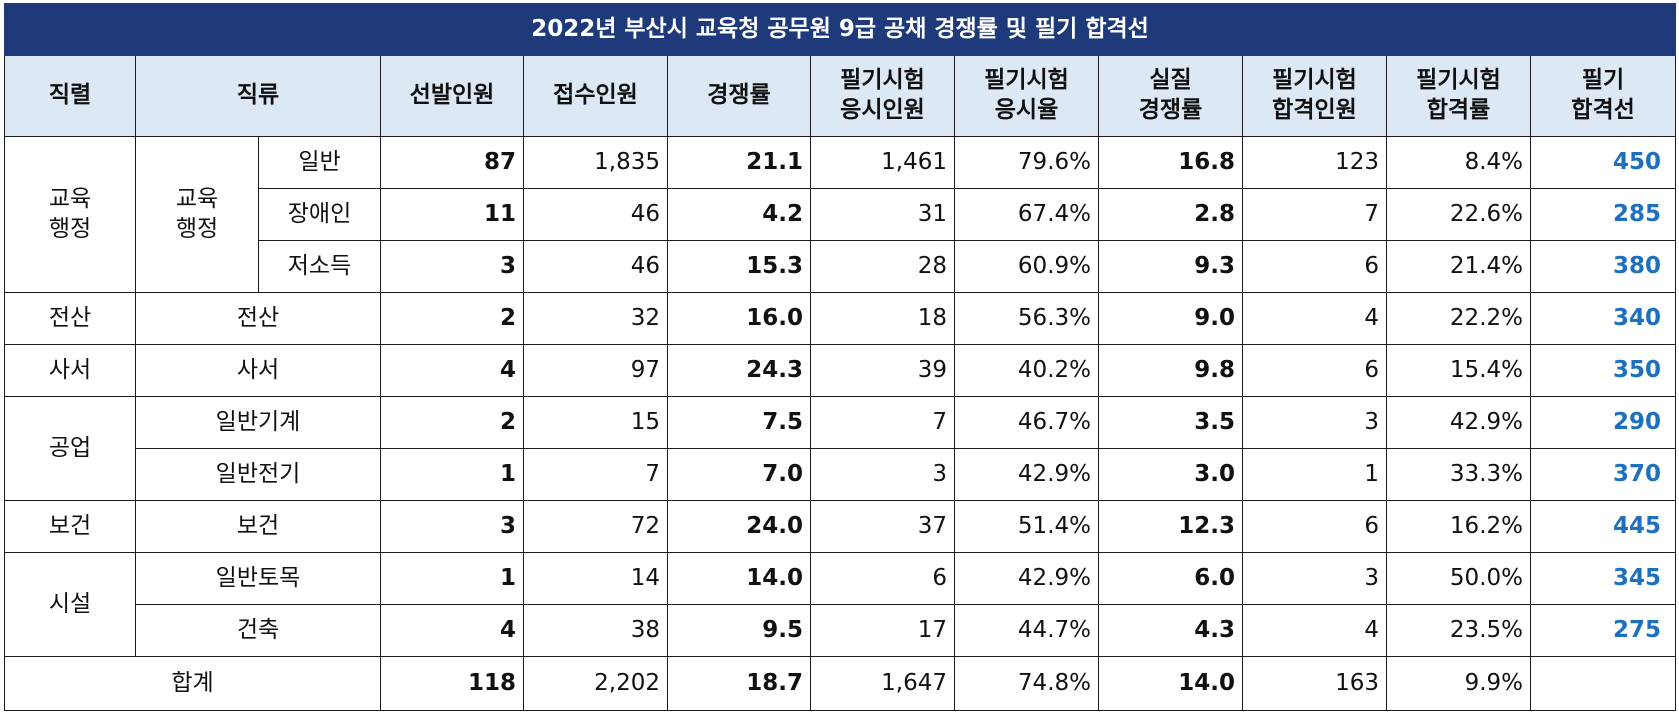 The image size is (1679, 714). What do you see at coordinates (1170, 578) in the screenshot?
I see `actual-competition-cell: 6.0` at bounding box center [1170, 578].